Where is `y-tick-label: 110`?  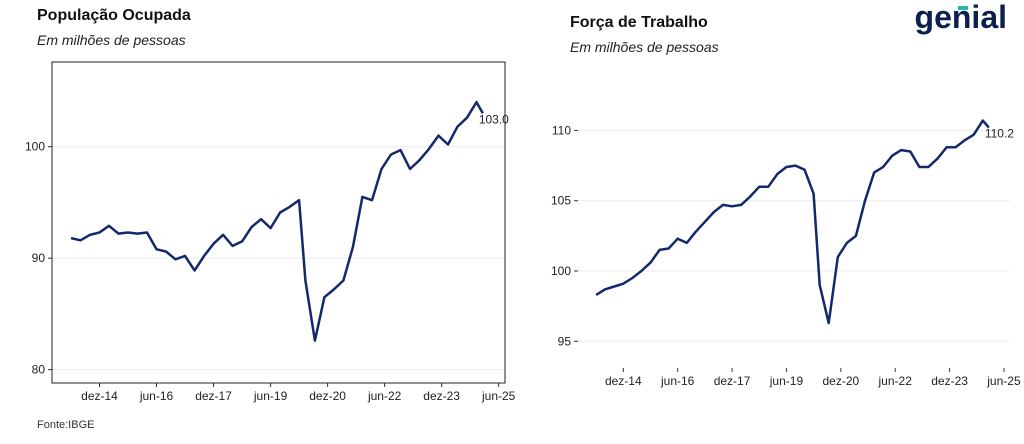 y-tick-label: 110 is located at coordinates (561, 130).